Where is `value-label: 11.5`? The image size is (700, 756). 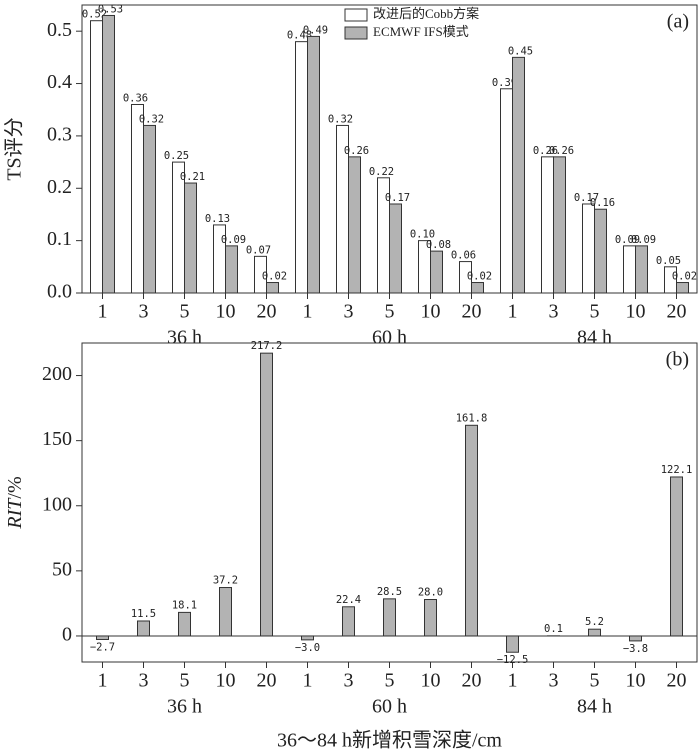 value-label: 11.5 is located at coordinates (143, 614).